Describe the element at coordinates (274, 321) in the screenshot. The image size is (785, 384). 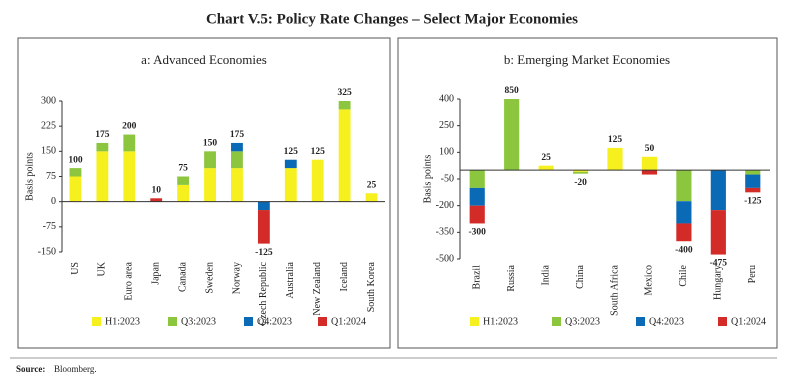
I see `legend-label: Q4:2023` at that location.